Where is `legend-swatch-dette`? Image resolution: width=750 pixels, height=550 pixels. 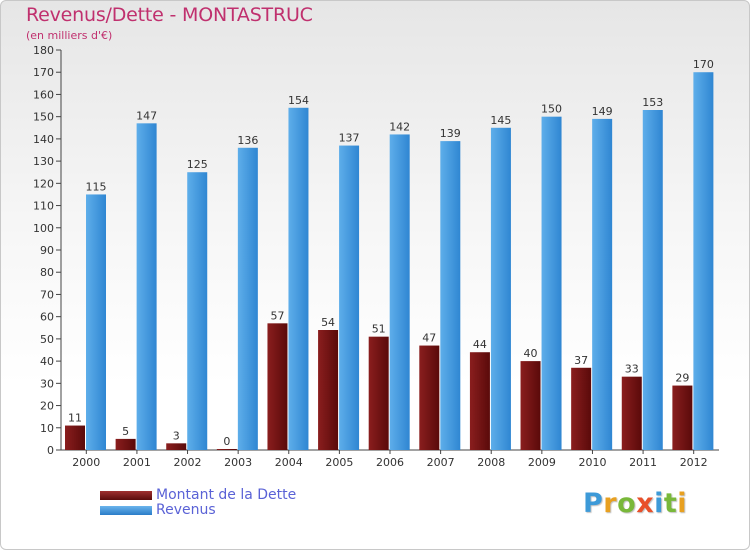 legend-swatch-dette is located at coordinates (126, 495).